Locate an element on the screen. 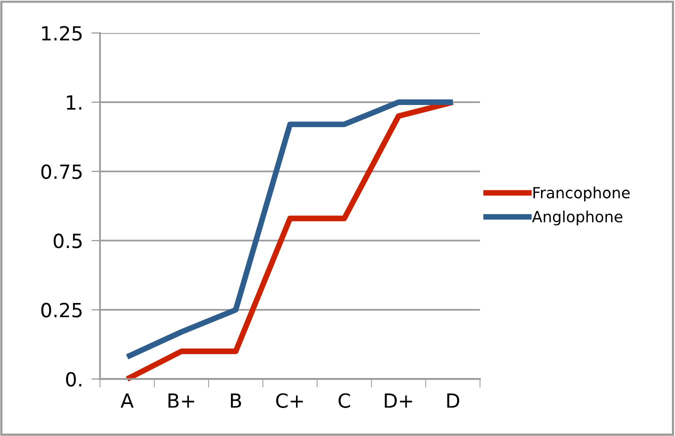  x-tick-label: B is located at coordinates (236, 400).